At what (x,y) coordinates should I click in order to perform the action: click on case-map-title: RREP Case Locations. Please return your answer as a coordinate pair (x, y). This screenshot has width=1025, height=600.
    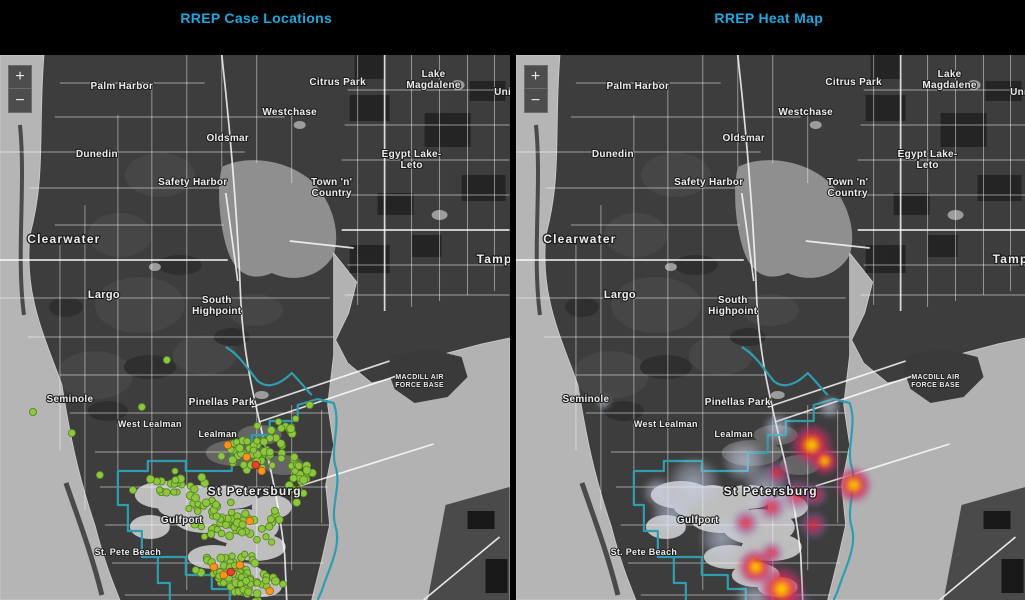
    Looking at the image, I should click on (256, 18).